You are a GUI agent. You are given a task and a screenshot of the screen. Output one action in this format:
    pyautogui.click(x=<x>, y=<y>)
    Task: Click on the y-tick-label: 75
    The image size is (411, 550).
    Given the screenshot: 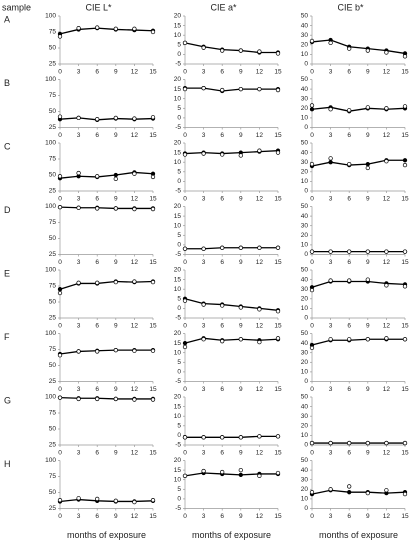 What is the action you would take?
    pyautogui.click(x=53, y=32)
    